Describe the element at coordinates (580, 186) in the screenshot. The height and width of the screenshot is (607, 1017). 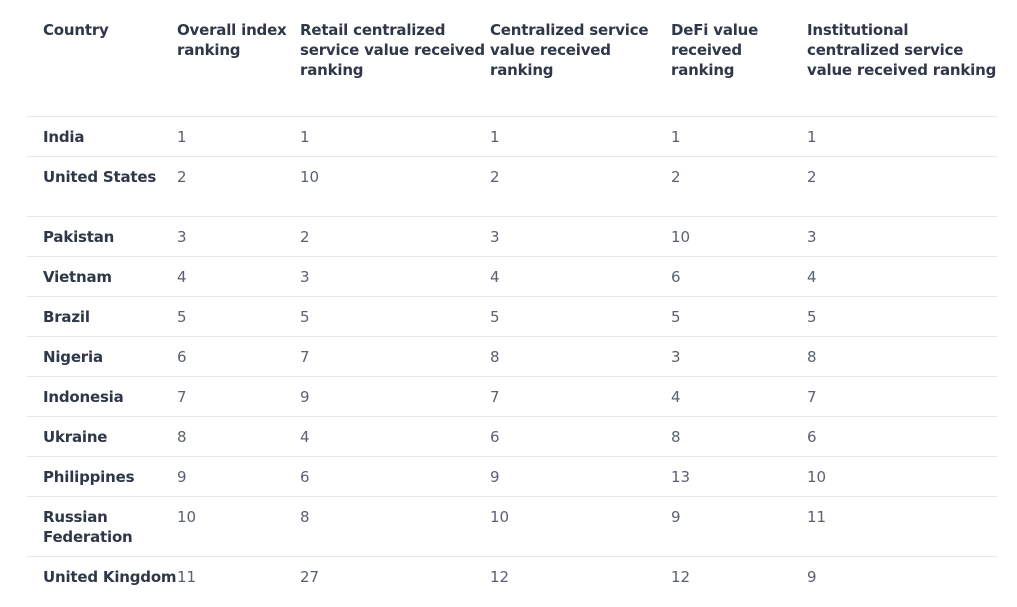
I see `centralized-rank-cell: 2` at that location.